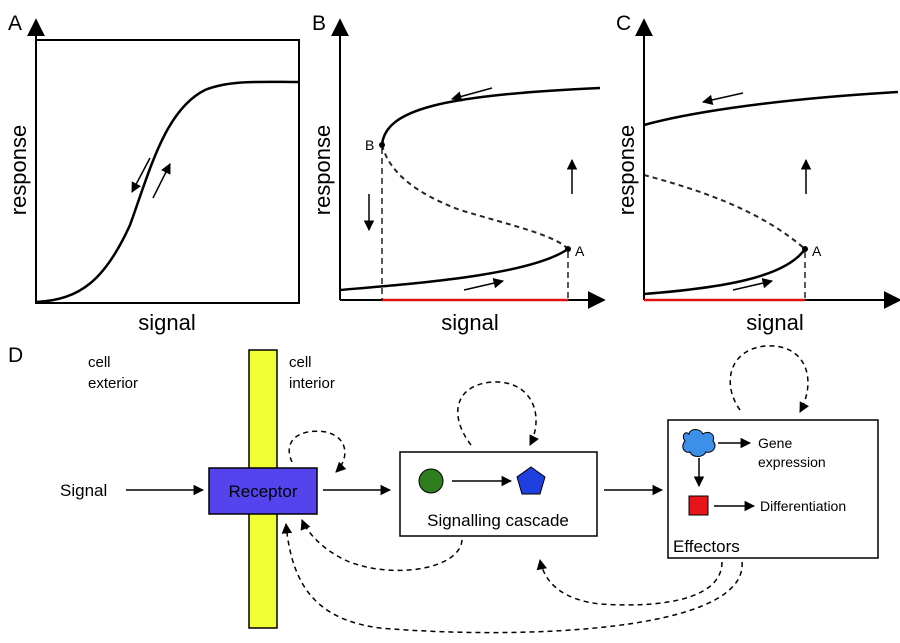  Describe the element at coordinates (803, 506) in the screenshot. I see `differentiation-label: Differentiation` at that location.